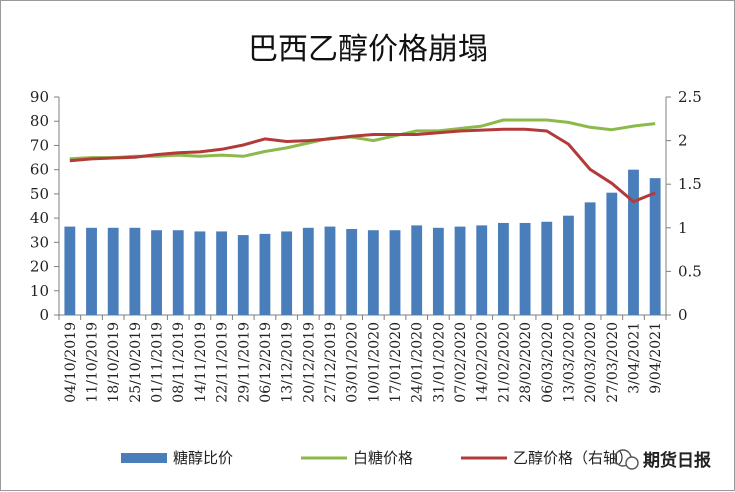 This screenshot has width=735, height=492. I want to click on x-tick-label: 27/03/2020, so click(613, 362).